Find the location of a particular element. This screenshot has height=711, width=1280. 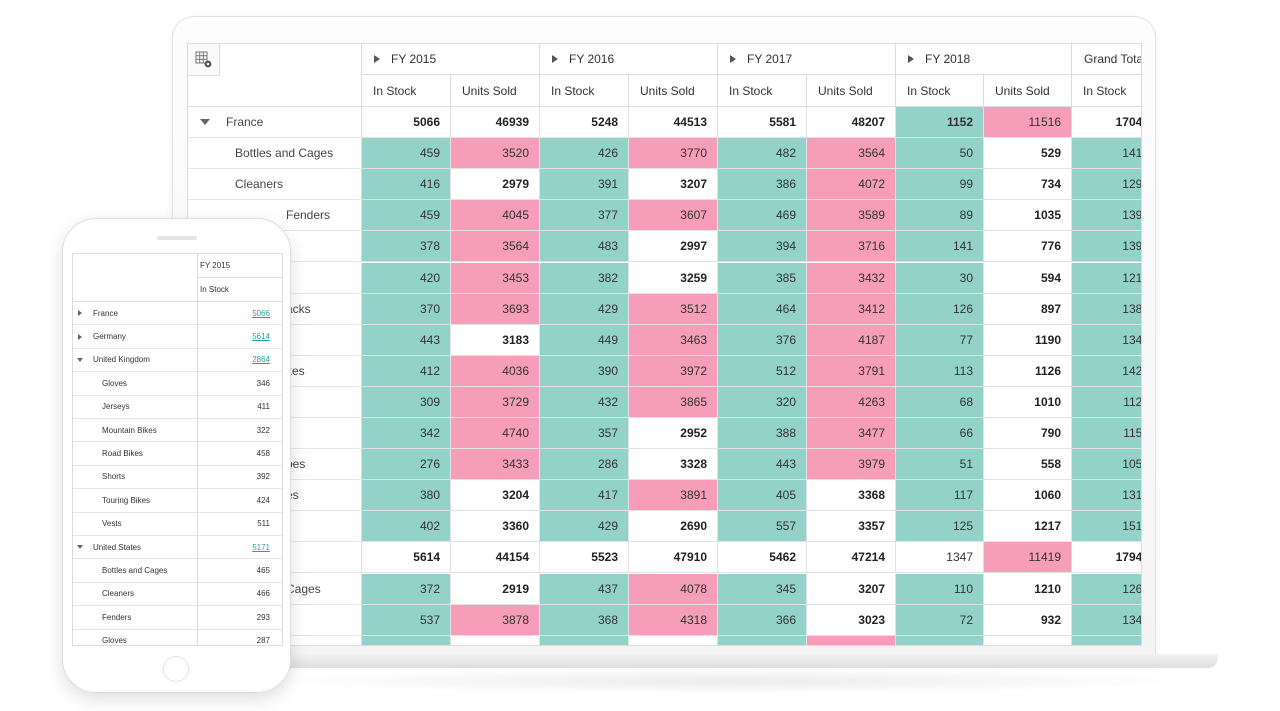

value-cell: 17047 is located at coordinates (1106, 123).